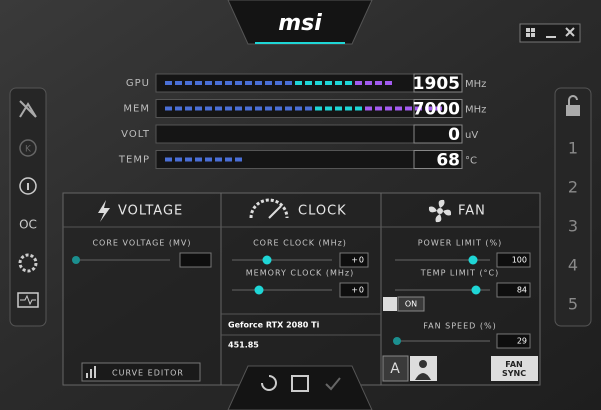 The height and width of the screenshot is (410, 601). Describe the element at coordinates (436, 84) in the screenshot. I see `meter-value: 1905` at that location.